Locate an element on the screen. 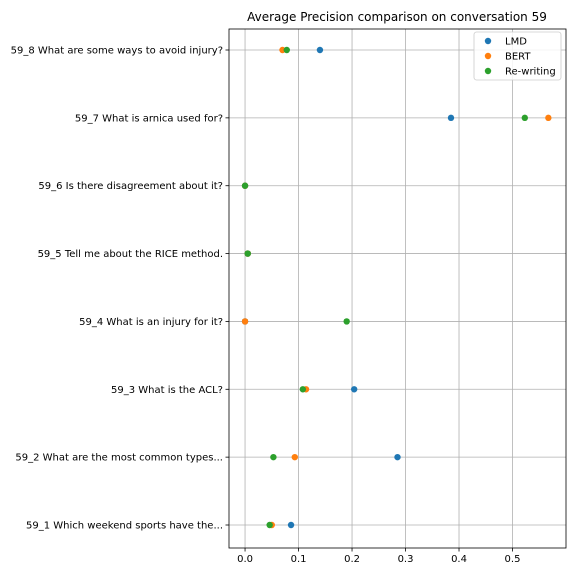  x-tick-label: 0.5 is located at coordinates (513, 559).